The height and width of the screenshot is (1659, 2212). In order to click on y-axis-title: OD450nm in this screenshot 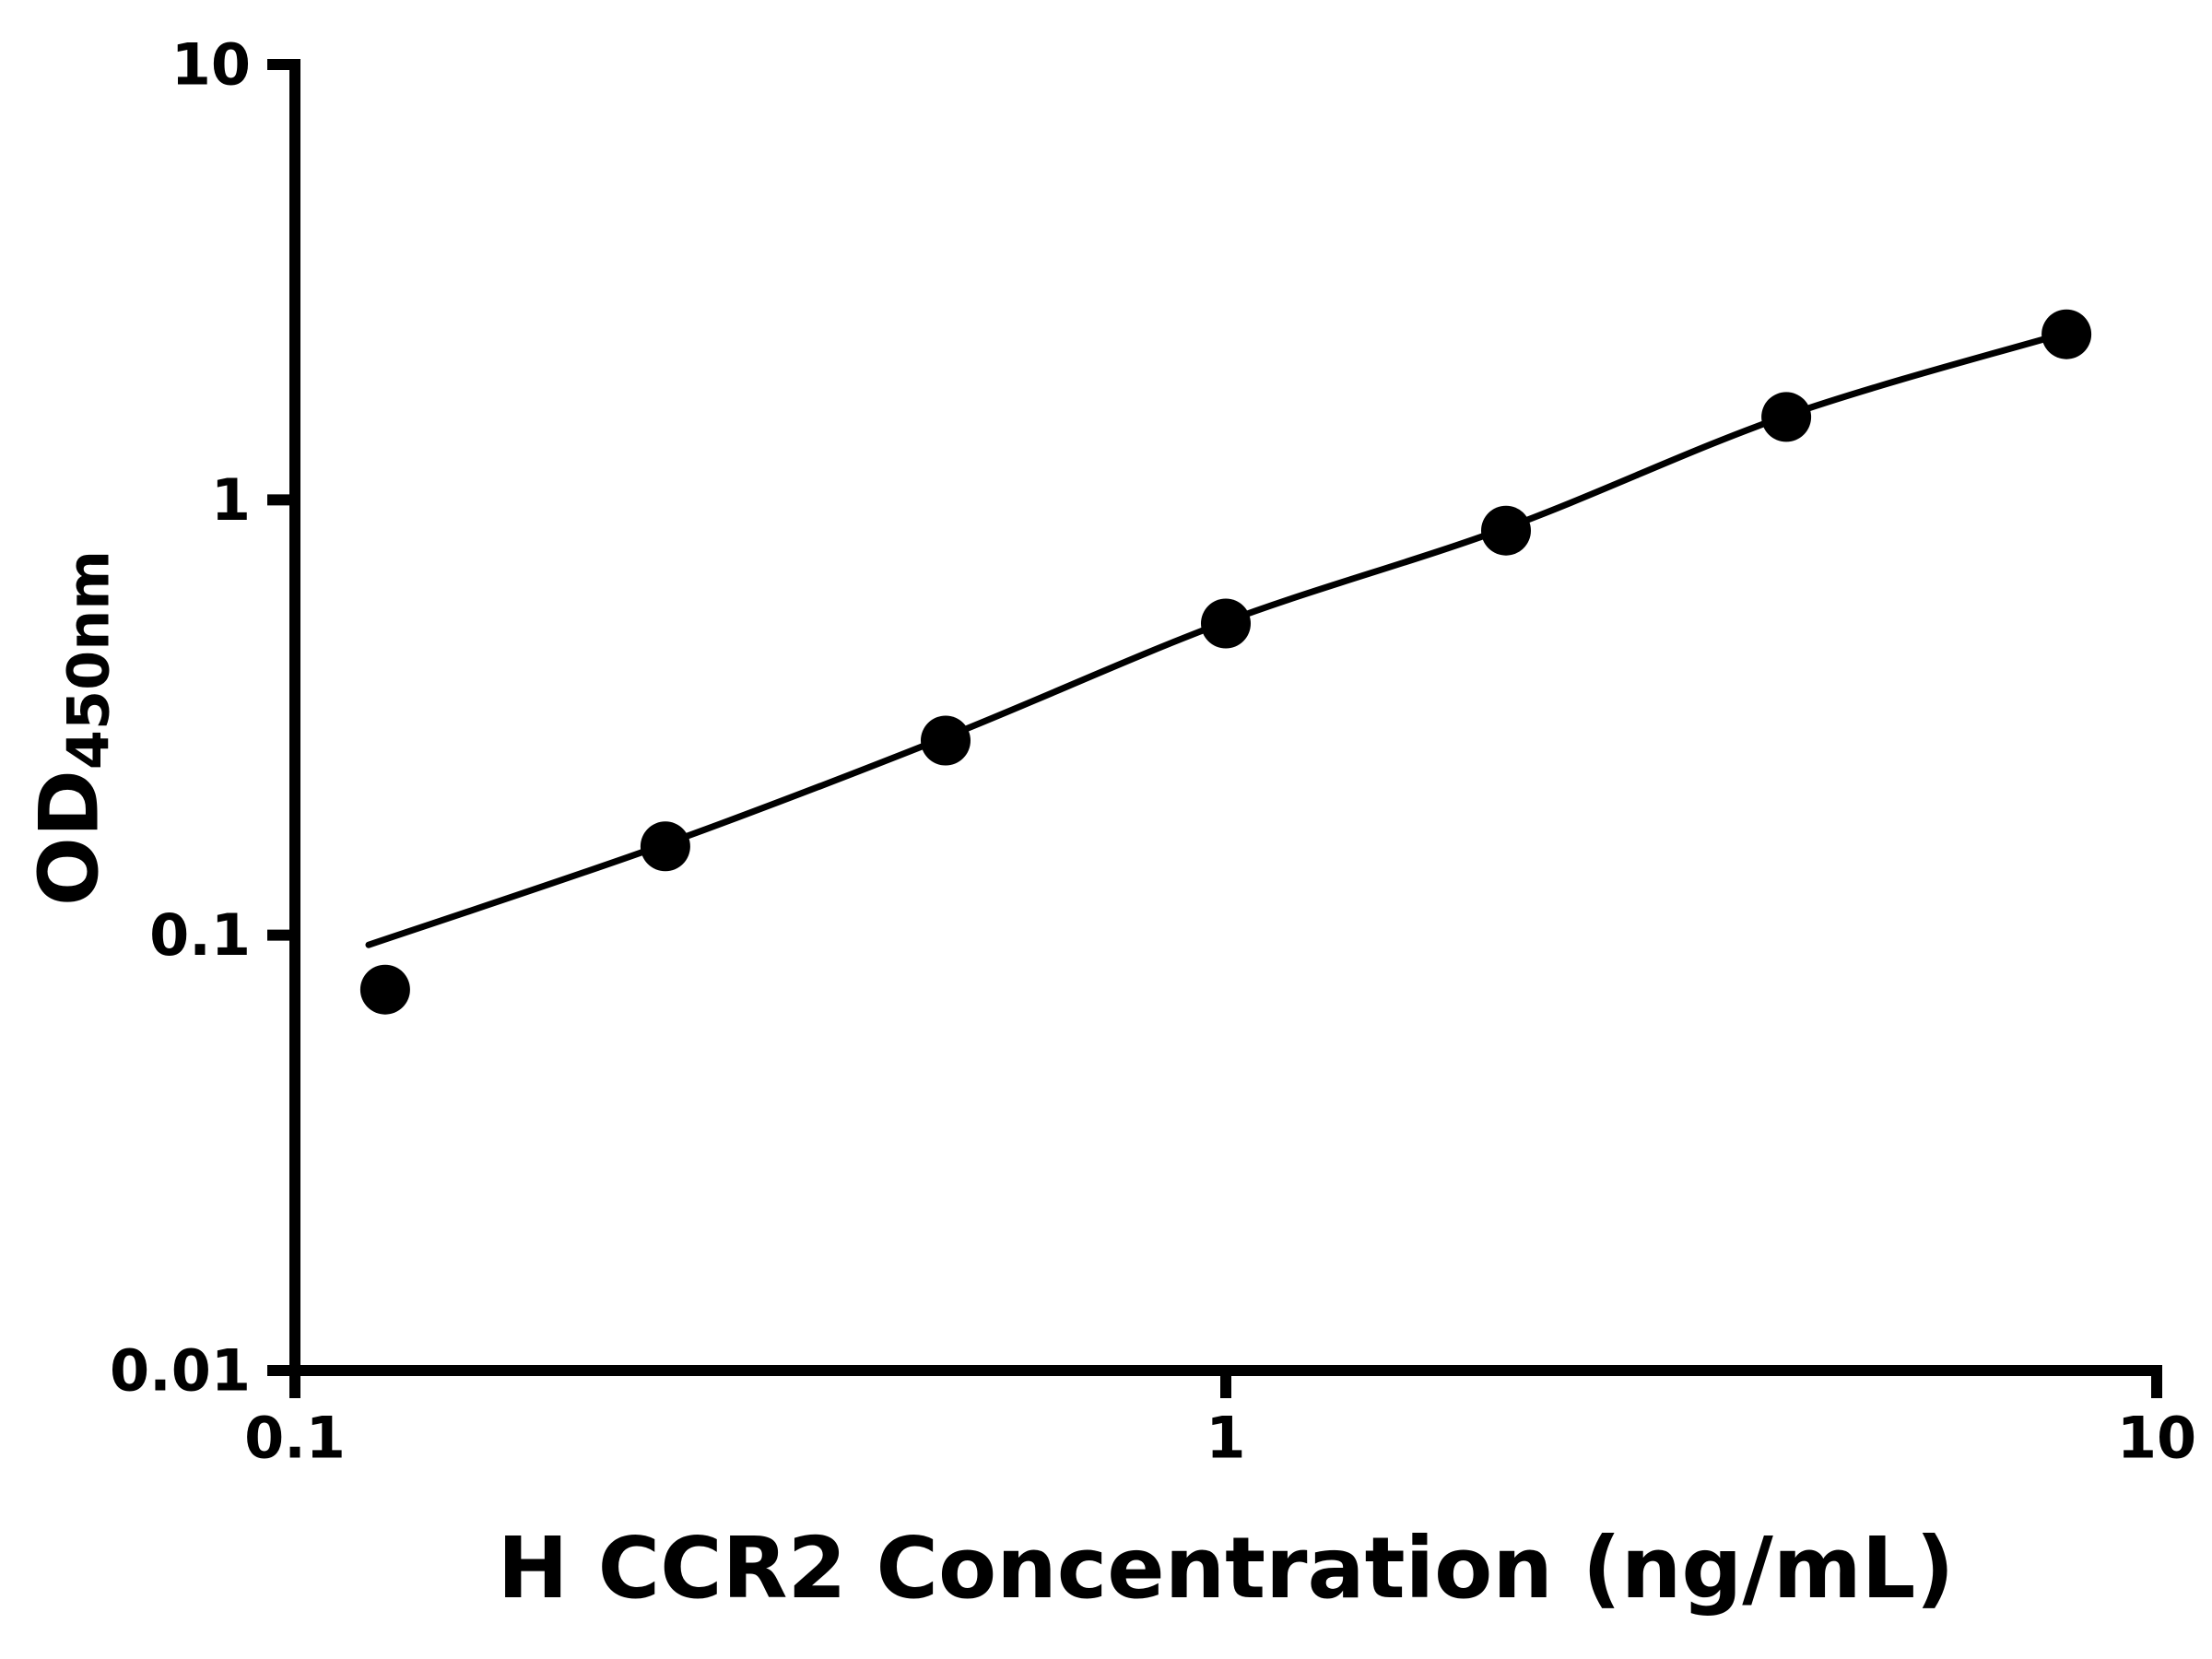, I will do `click(72, 728)`.